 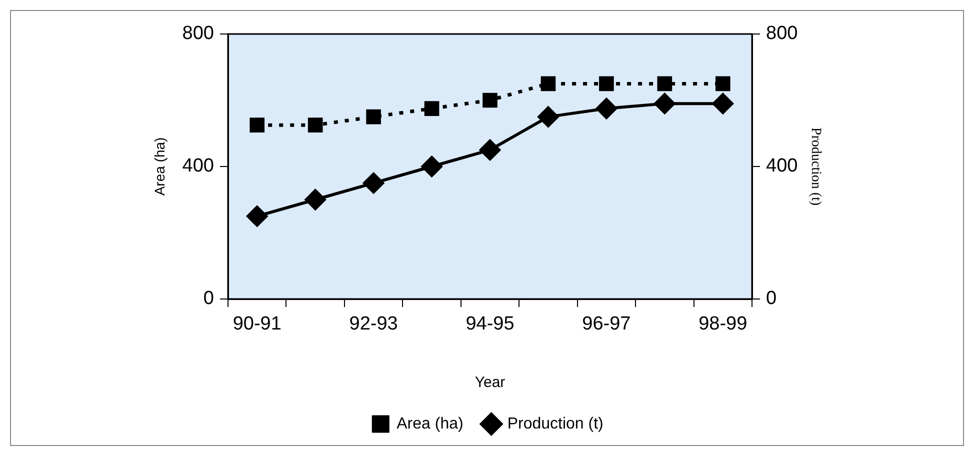 I want to click on y-axis-title: Area (ha), so click(x=159, y=166).